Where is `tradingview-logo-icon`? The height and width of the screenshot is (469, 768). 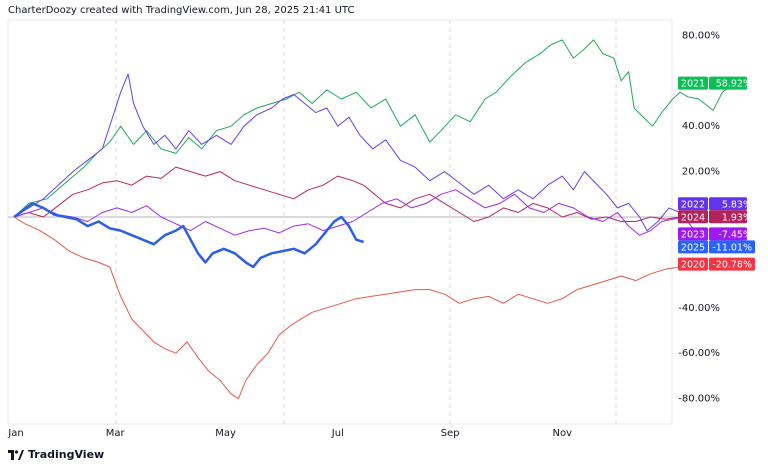 tradingview-logo-icon is located at coordinates (16, 454).